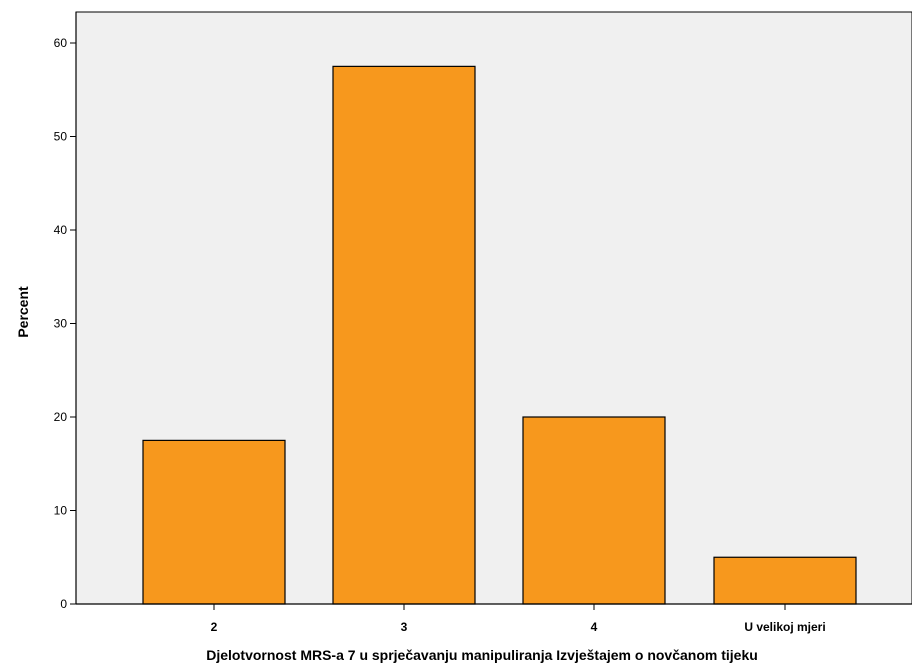 This screenshot has height=670, width=912. I want to click on y-tick-label-10: 10, so click(61, 511).